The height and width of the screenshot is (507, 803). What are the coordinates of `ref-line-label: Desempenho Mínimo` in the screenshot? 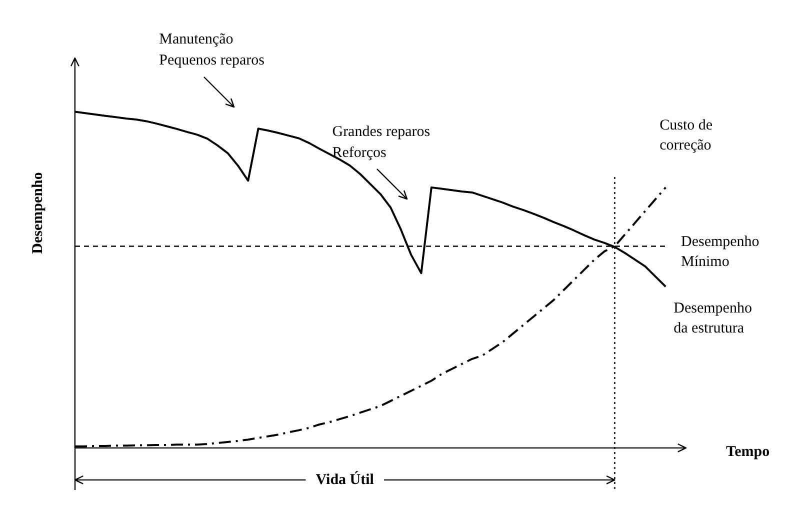 It's located at (720, 252).